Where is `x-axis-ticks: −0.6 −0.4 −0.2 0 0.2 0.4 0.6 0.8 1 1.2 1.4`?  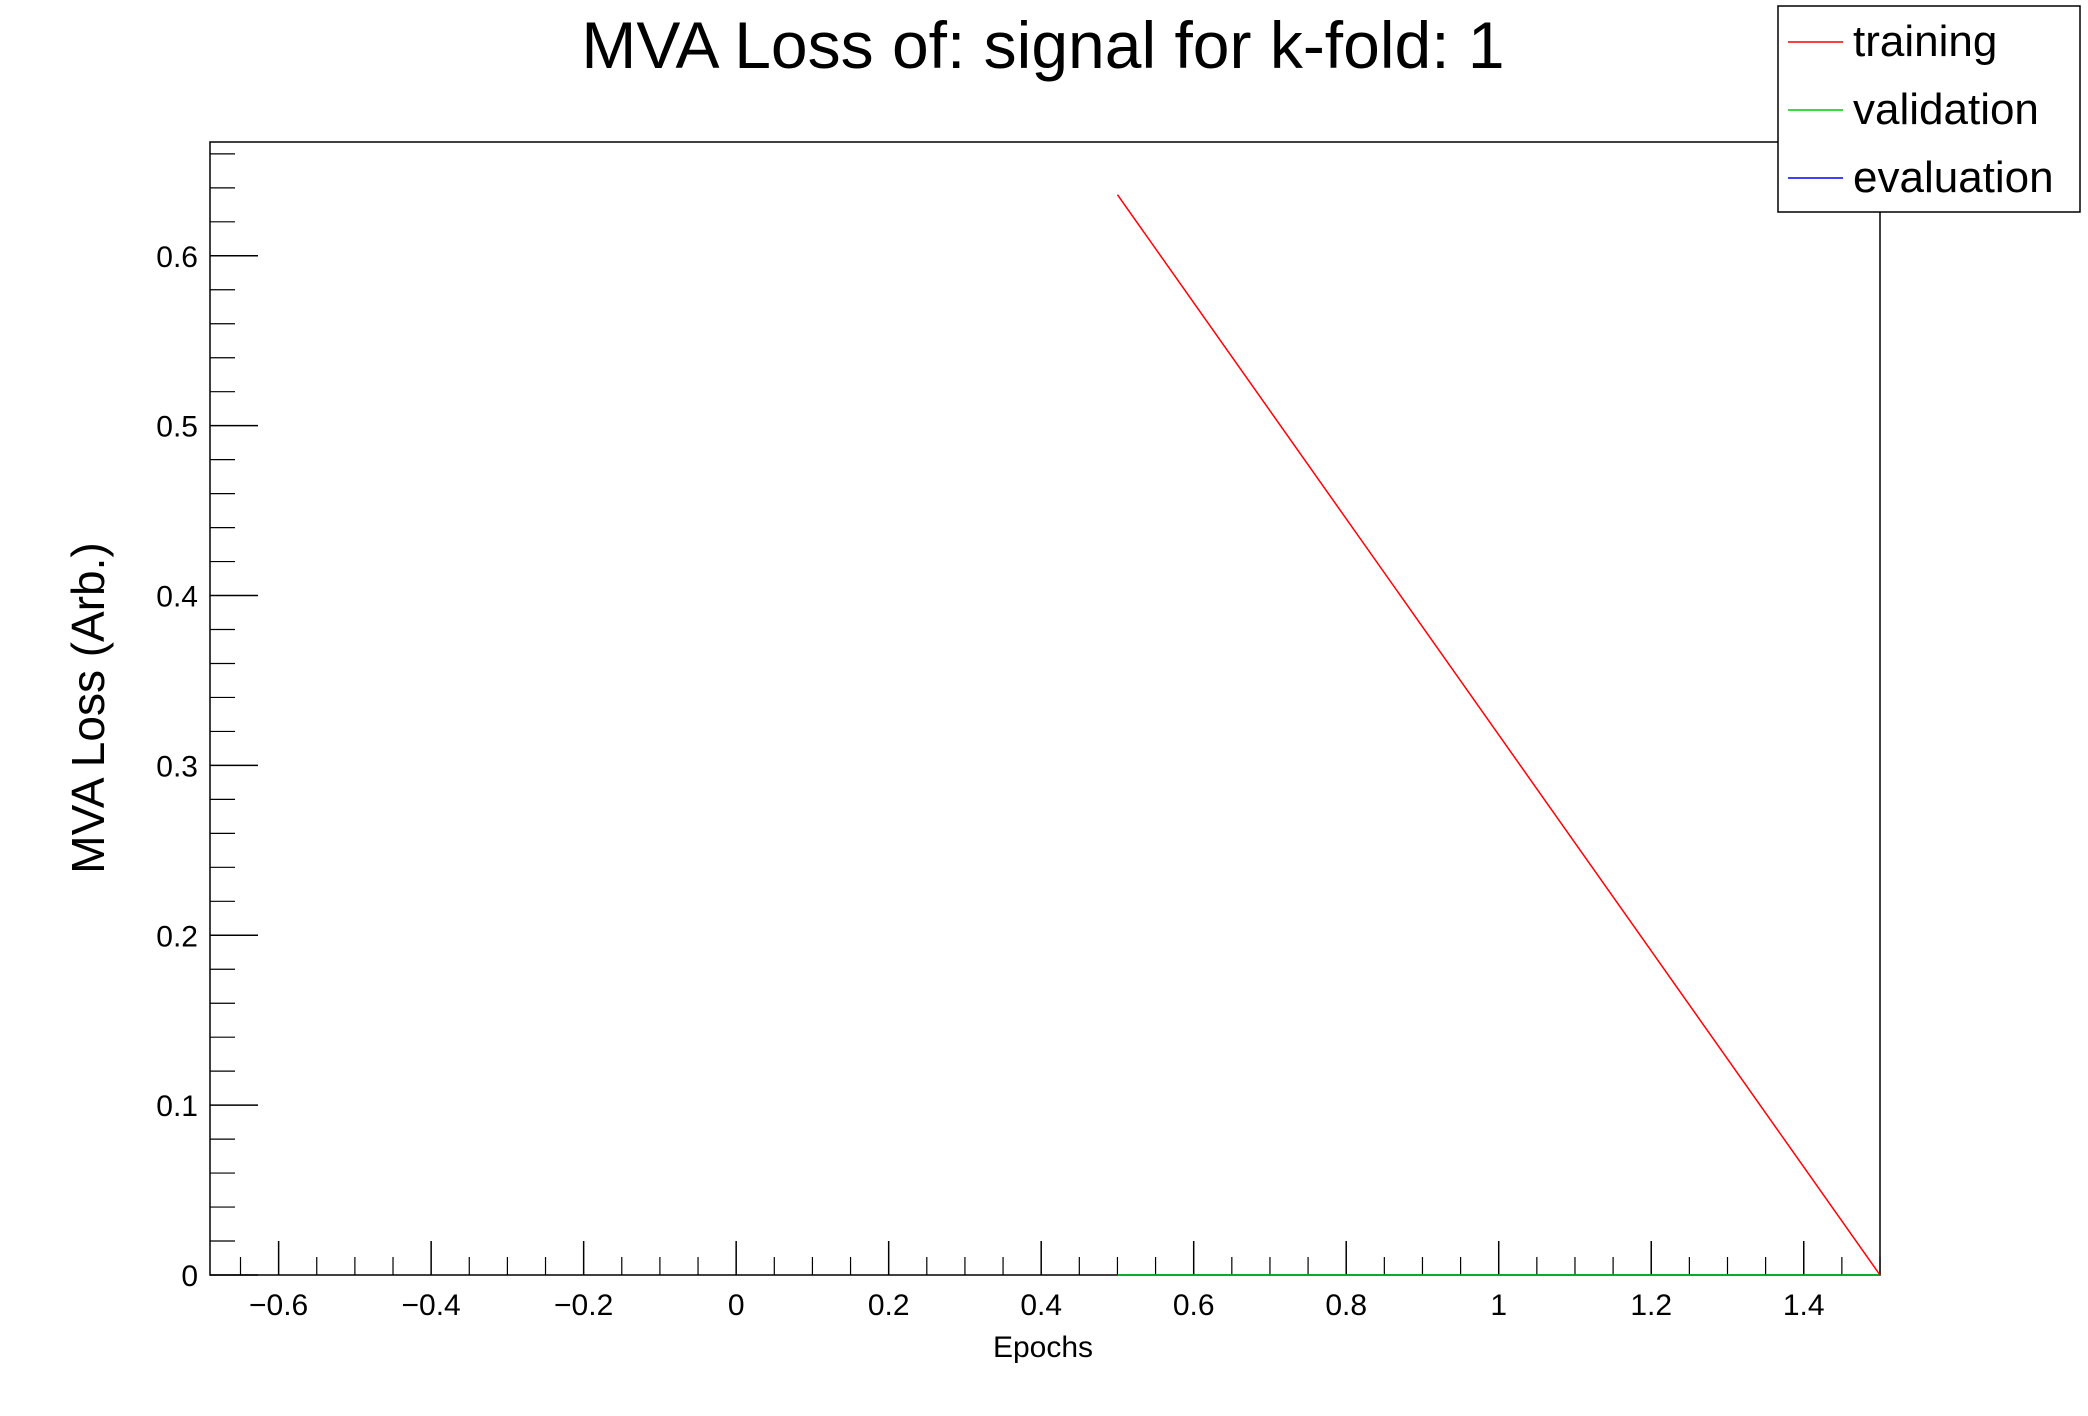
x-axis-ticks: −0.6 −0.4 −0.2 0 0.2 0.4 0.6 0.8 1 1.2 1.4 is located at coordinates (1060, 1281).